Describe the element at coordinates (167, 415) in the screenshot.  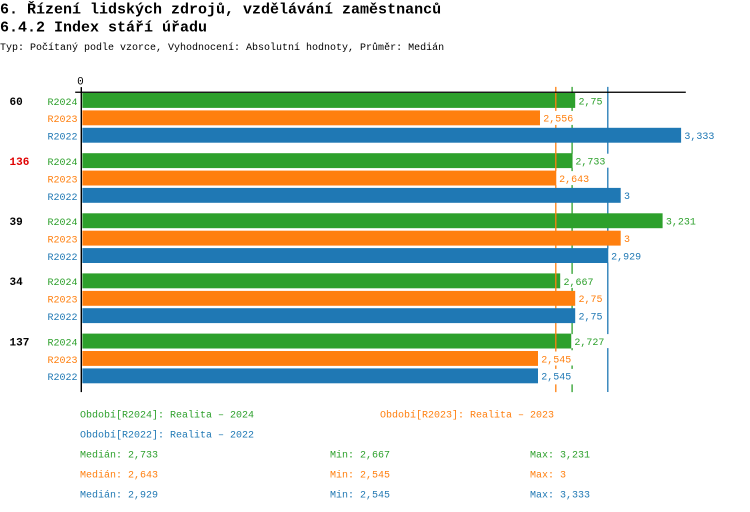
I see `svg-text: Období[R2024]: Realita – 2024` at that location.